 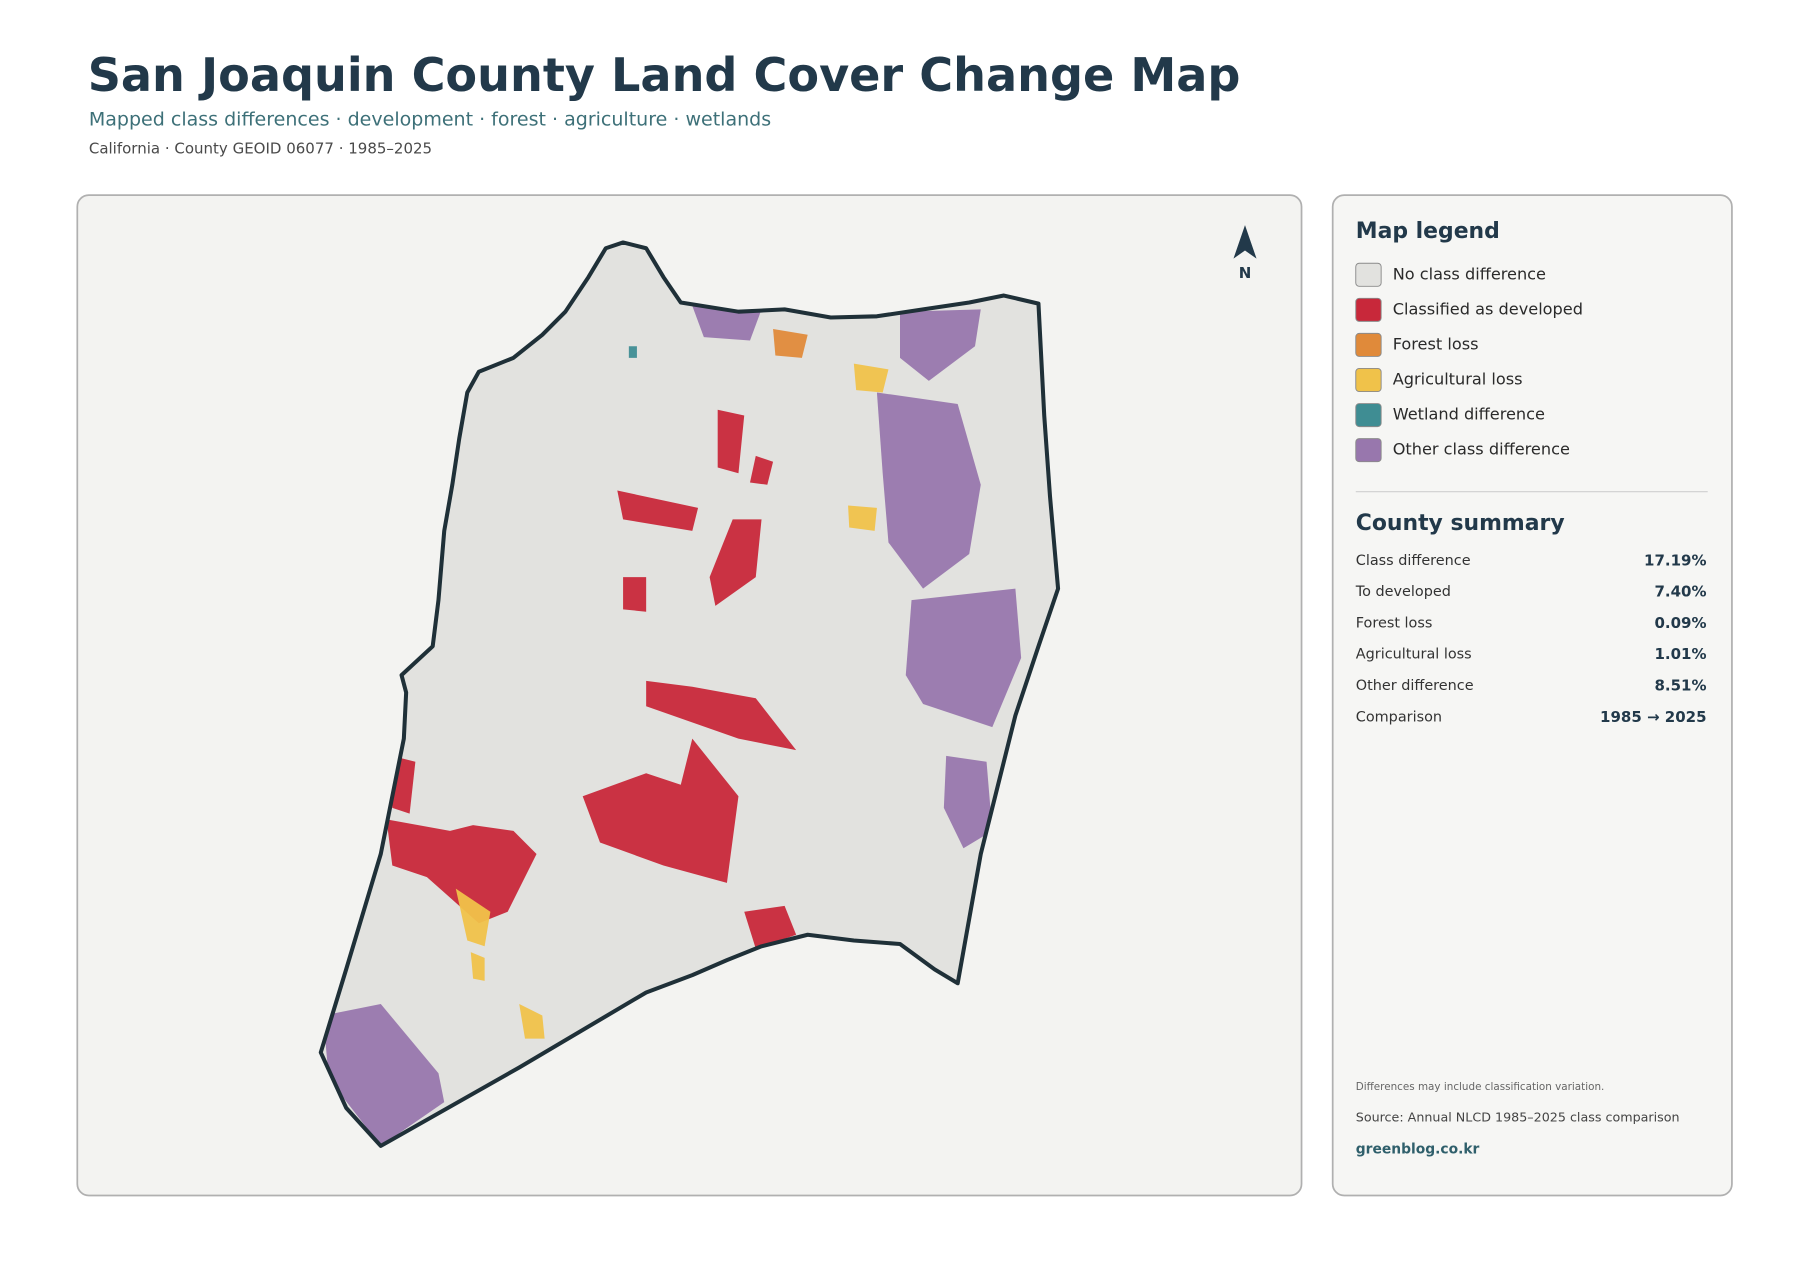 What do you see at coordinates (1675, 560) in the screenshot?
I see `summary-value: 17.19%` at bounding box center [1675, 560].